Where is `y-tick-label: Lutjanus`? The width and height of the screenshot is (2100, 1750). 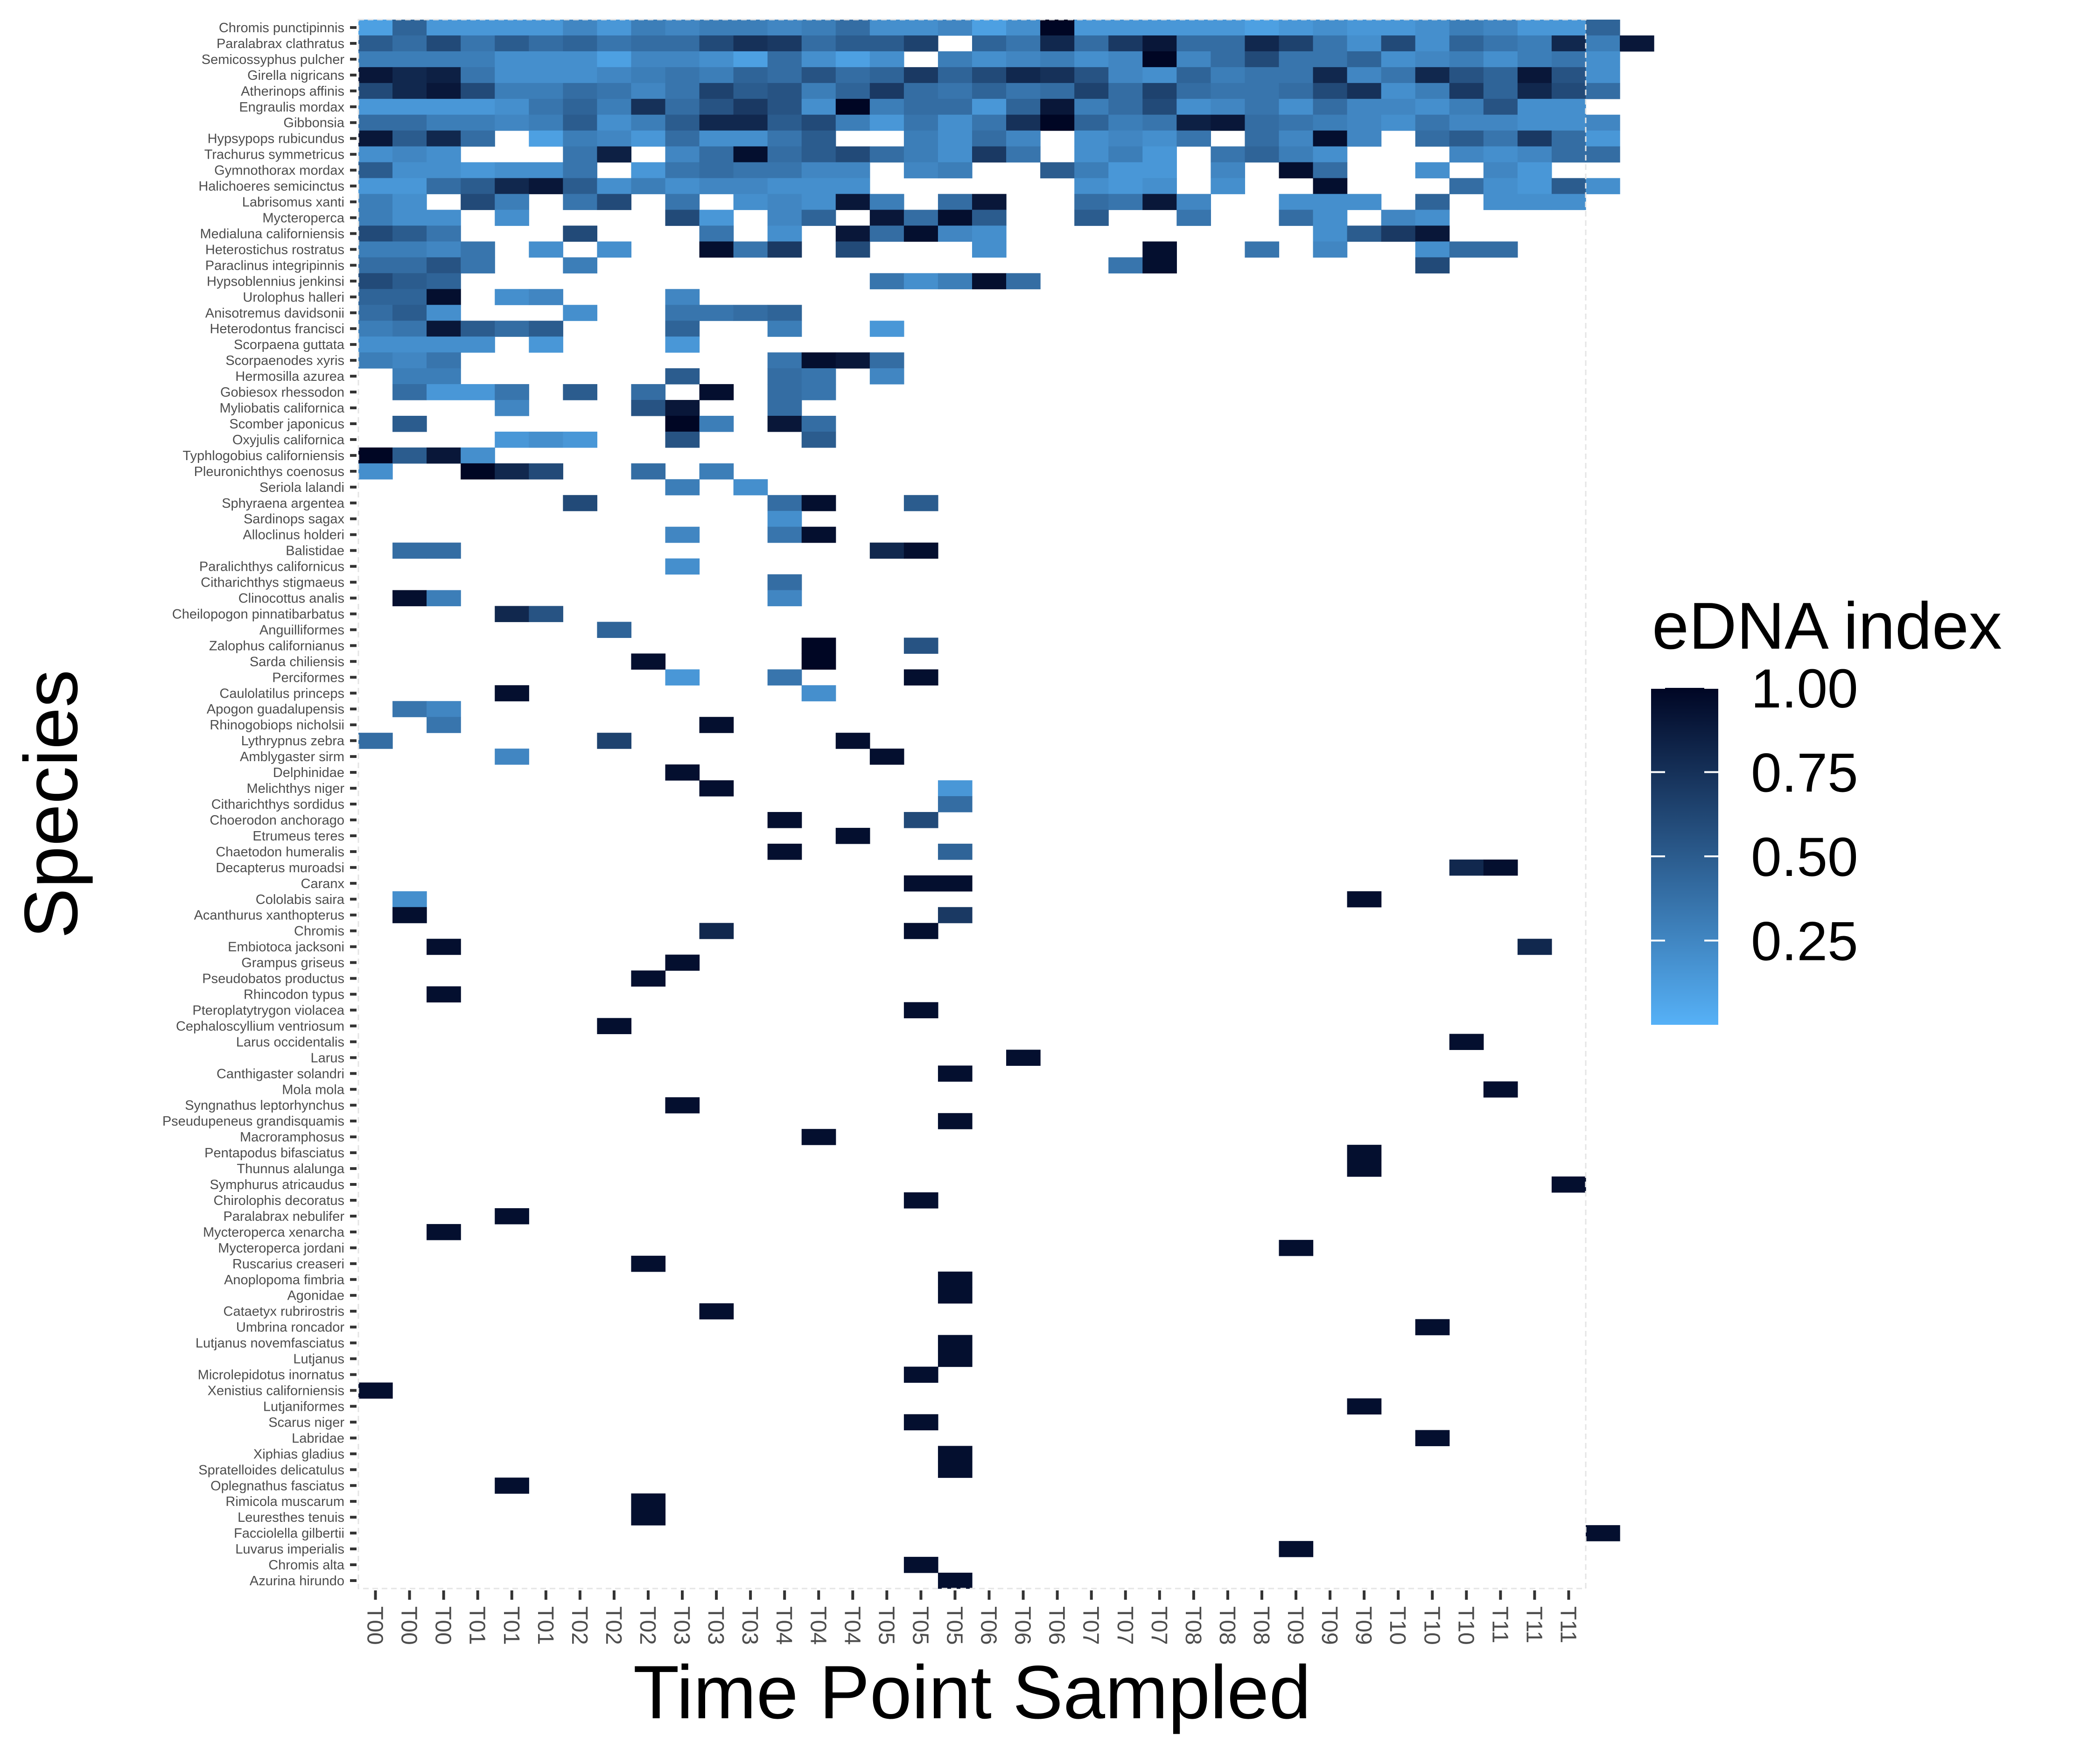
y-tick-label: Lutjanus is located at coordinates (318, 1359).